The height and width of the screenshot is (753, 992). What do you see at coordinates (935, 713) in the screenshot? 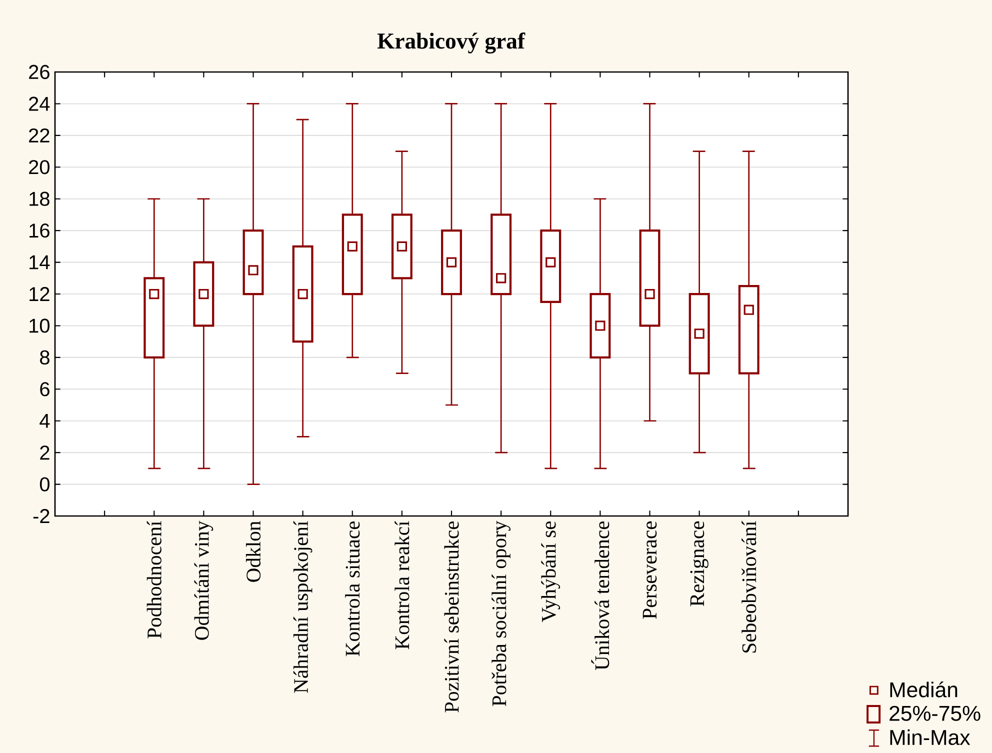
I see `text: 25%-75%` at bounding box center [935, 713].